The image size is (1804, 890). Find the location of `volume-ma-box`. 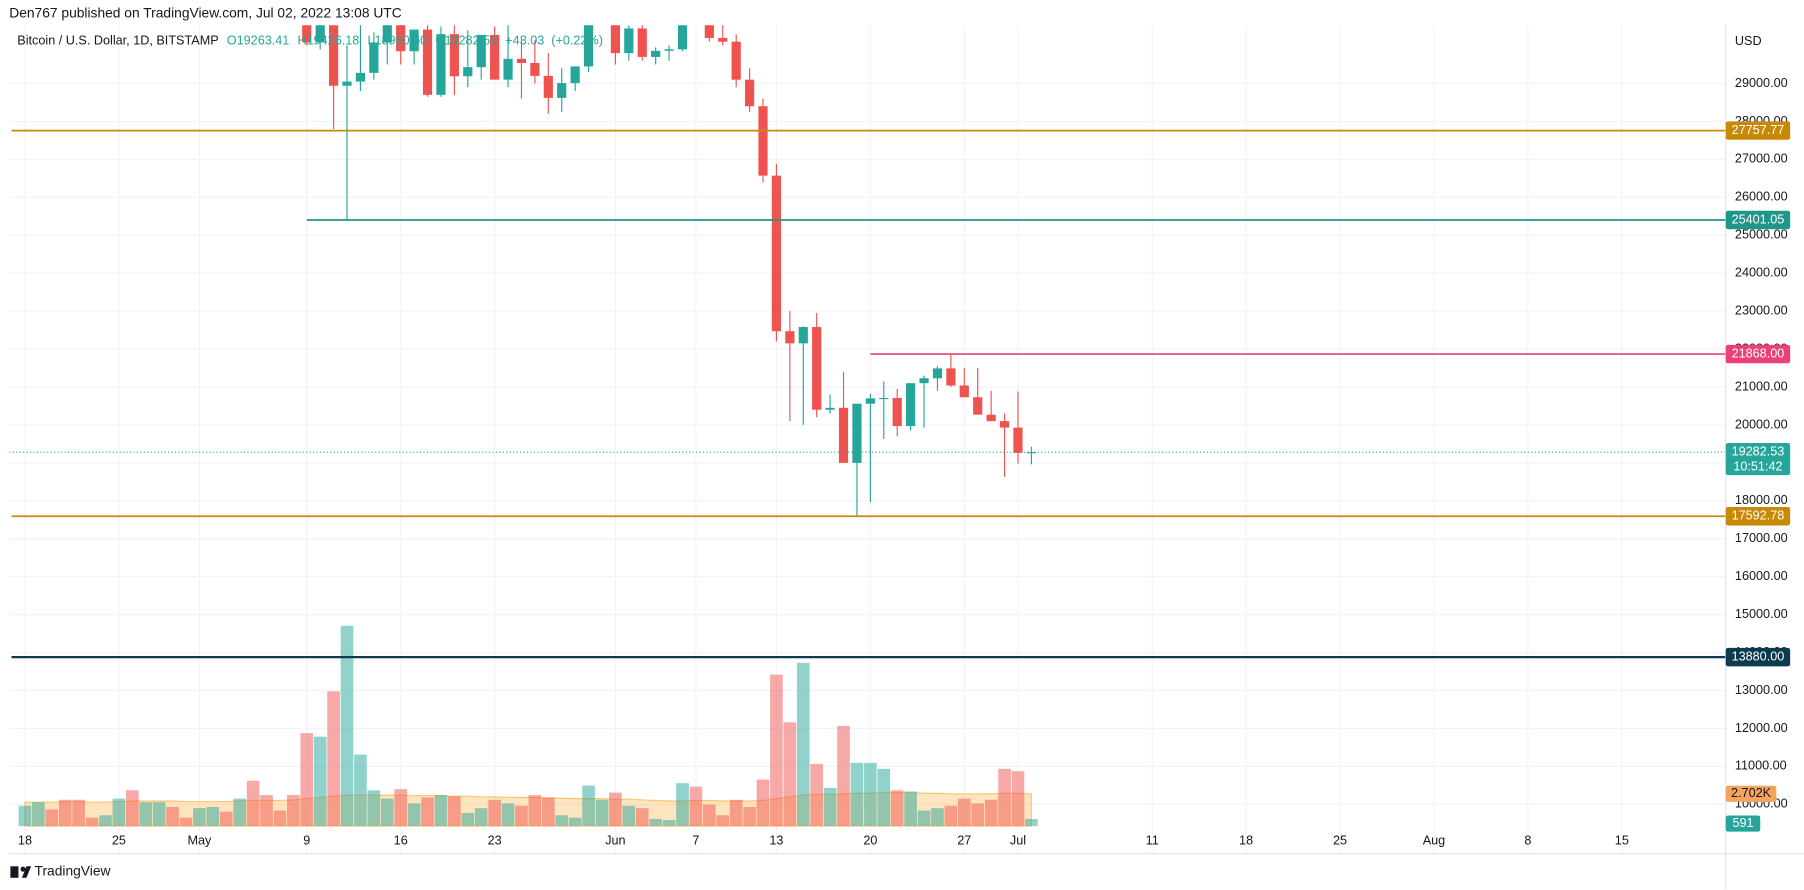

volume-ma-box is located at coordinates (1751, 793).